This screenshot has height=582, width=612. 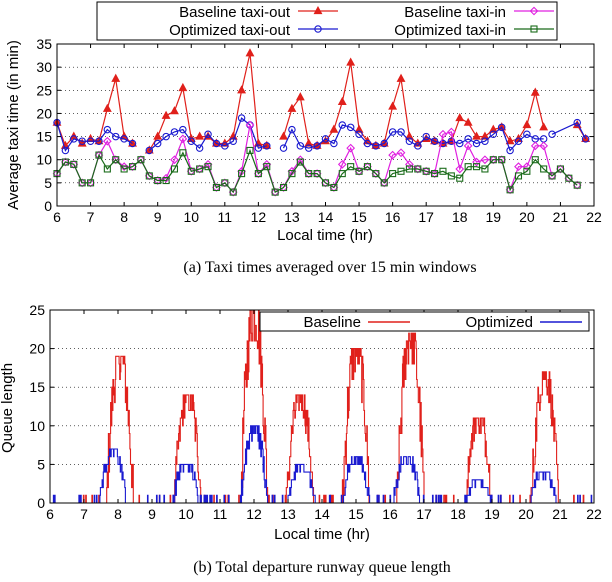 What do you see at coordinates (413, 104) in the screenshot?
I see `series-line-baseline-taxi-out` at bounding box center [413, 104].